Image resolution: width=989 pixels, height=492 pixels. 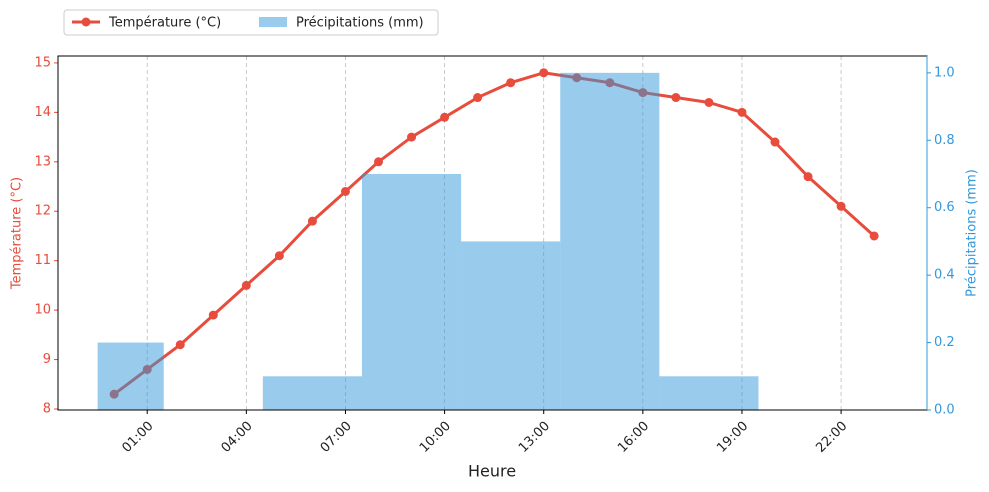 What do you see at coordinates (360, 23) in the screenshot?
I see `legend-label: Précipitations (mm)` at bounding box center [360, 23].